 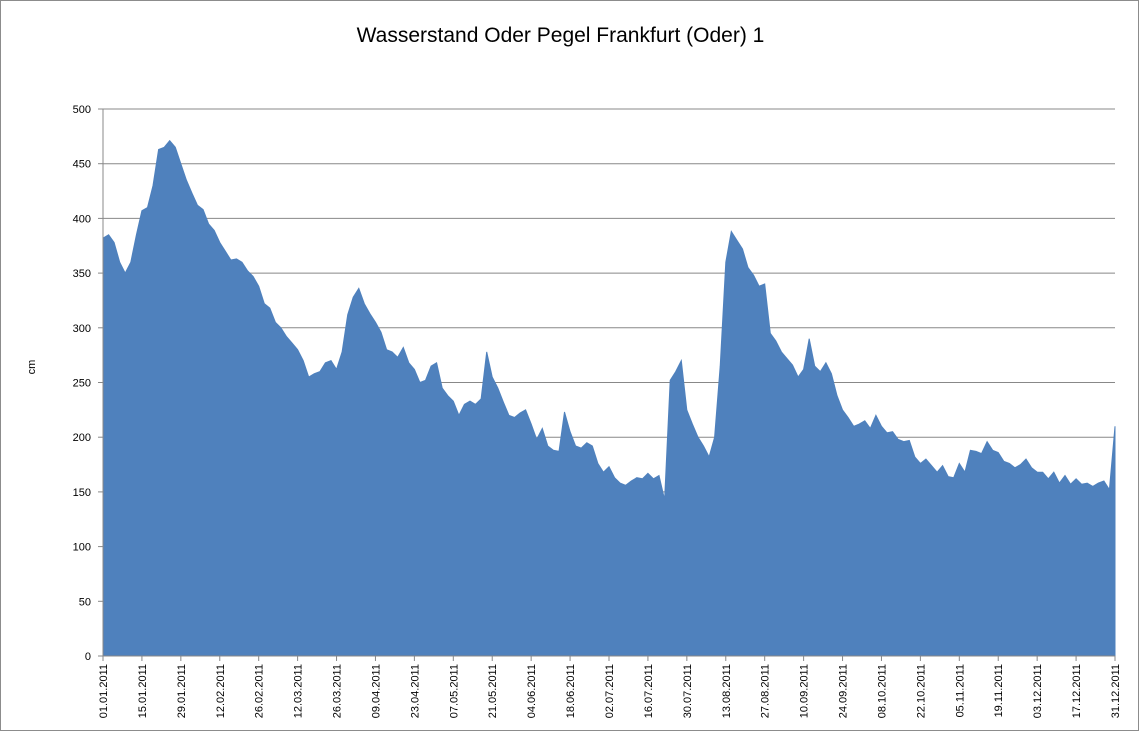 What do you see at coordinates (82, 548) in the screenshot?
I see `y-tick-label: 100` at bounding box center [82, 548].